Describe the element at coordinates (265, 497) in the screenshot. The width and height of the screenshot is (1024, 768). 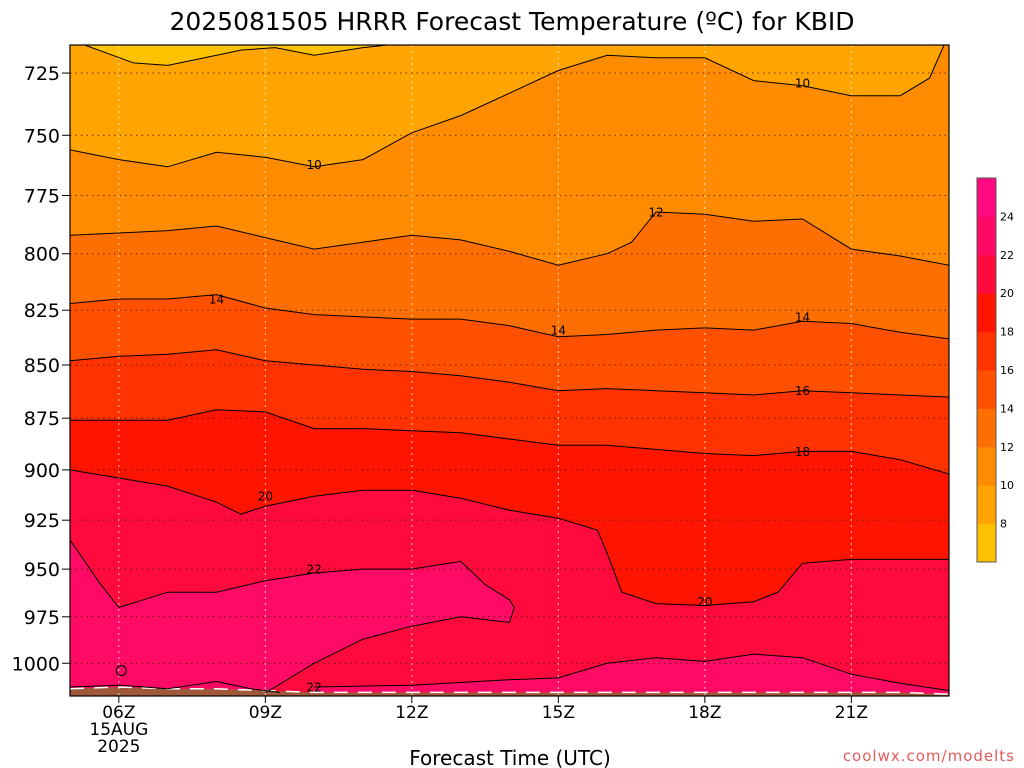
I see `contour-label-20-5: 20` at that location.